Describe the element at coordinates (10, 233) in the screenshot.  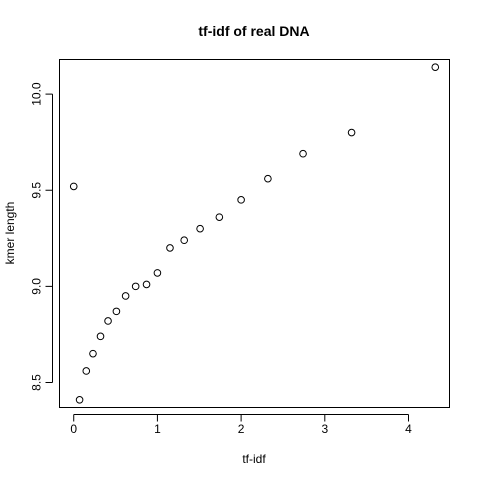
I see `y-axis-label: kmer length` at that location.